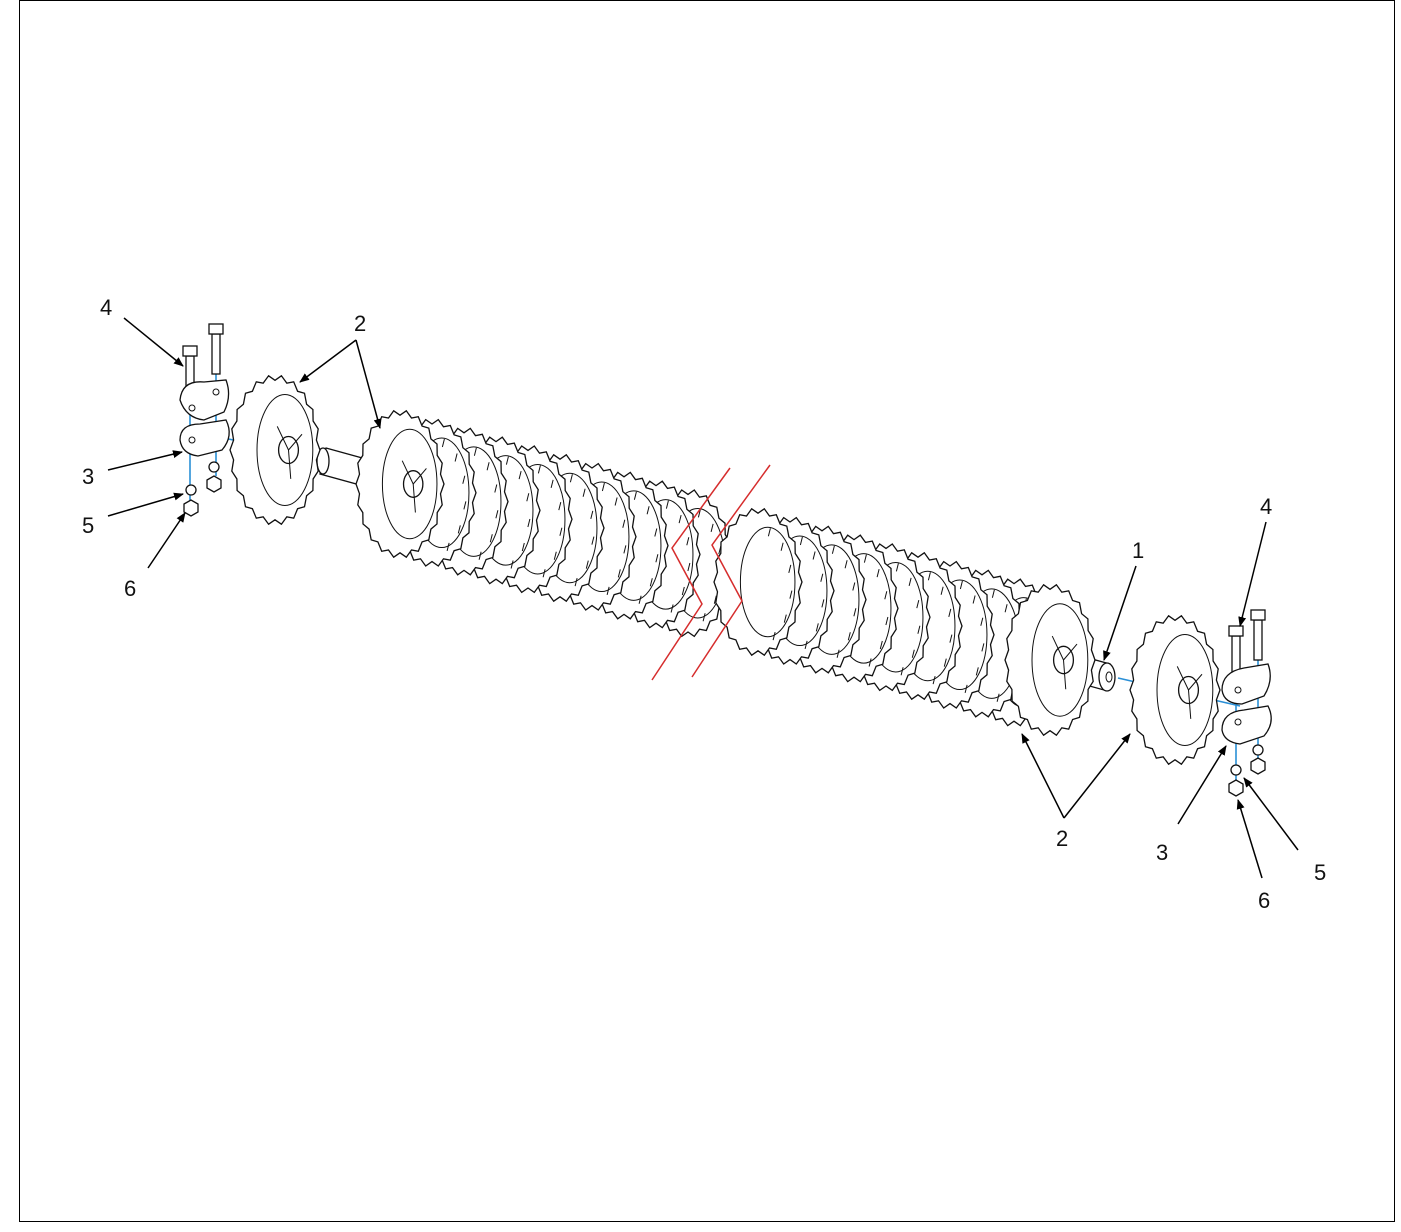 The width and height of the screenshot is (1401, 1232). What do you see at coordinates (1175, 690) in the screenshot?
I see `end-disc-right` at bounding box center [1175, 690].